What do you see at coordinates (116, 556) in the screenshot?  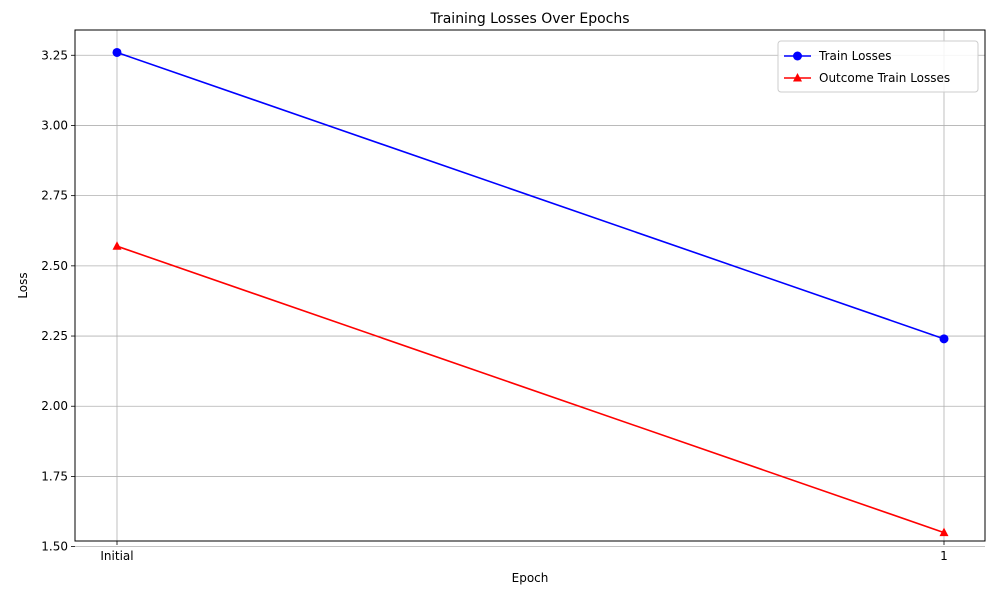 I see `x-tick-label: Initial` at bounding box center [116, 556].